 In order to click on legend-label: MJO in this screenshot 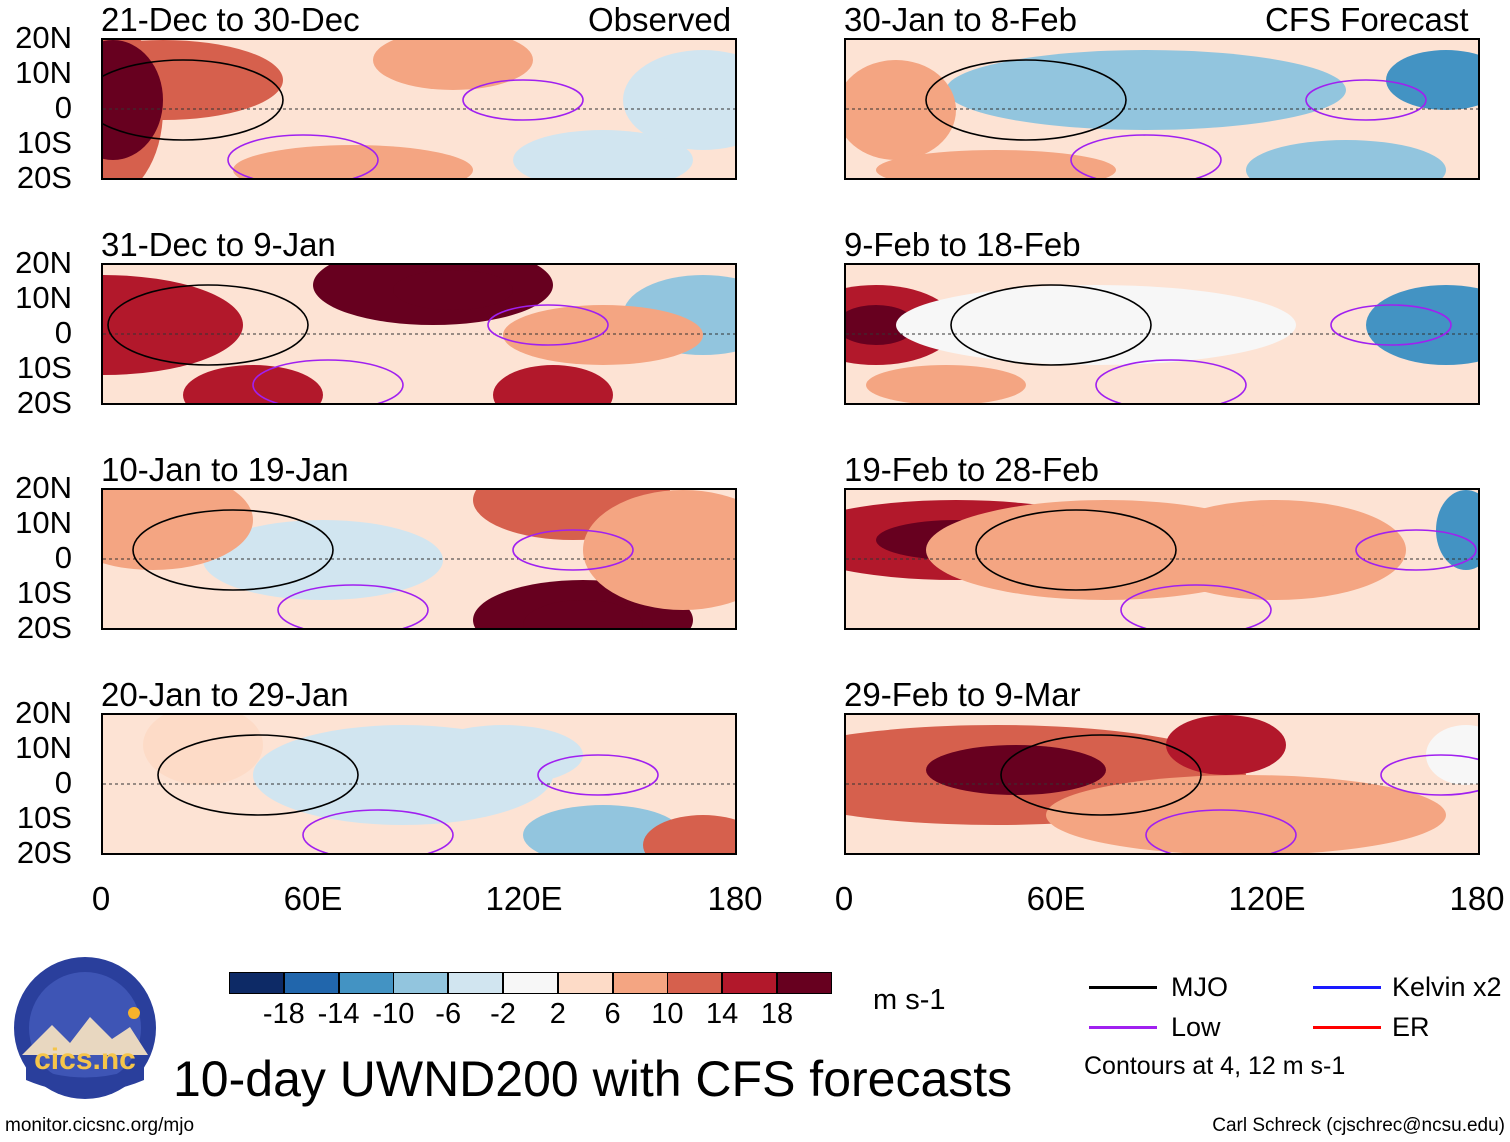, I will do `click(1199, 987)`.